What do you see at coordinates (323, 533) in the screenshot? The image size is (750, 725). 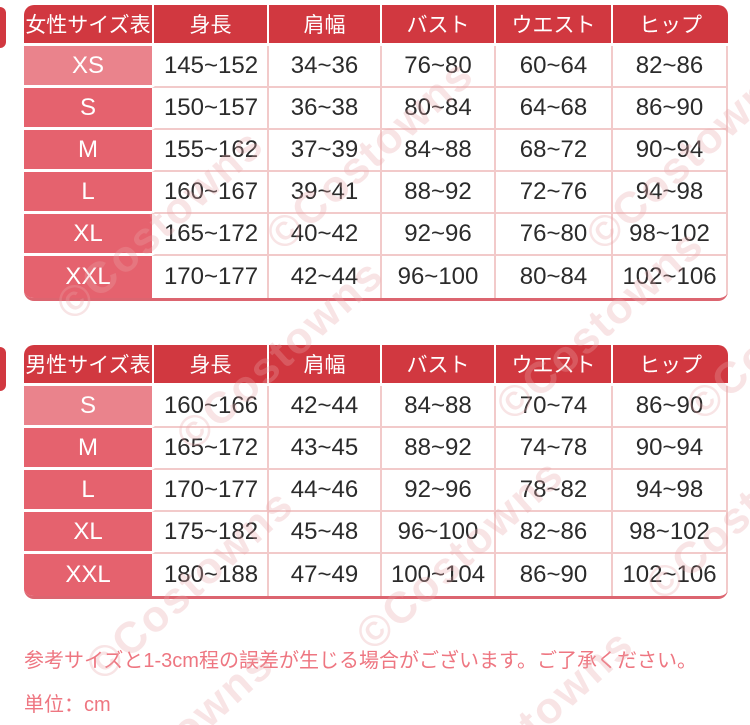 I see `measurement-cell: 45~48` at bounding box center [323, 533].